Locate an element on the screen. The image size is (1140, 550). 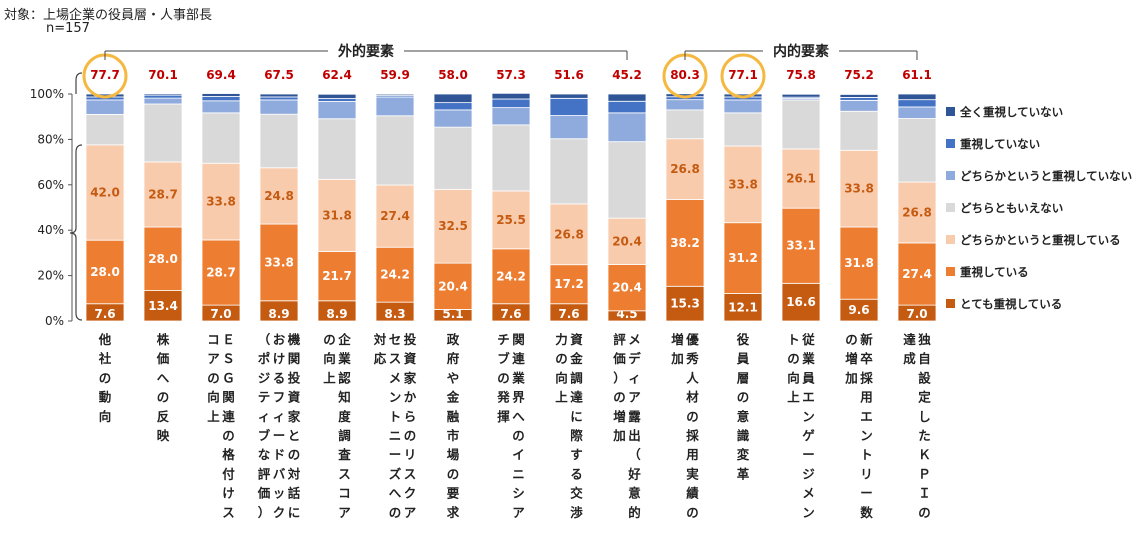
category-label-char: 機 is located at coordinates (294, 339).